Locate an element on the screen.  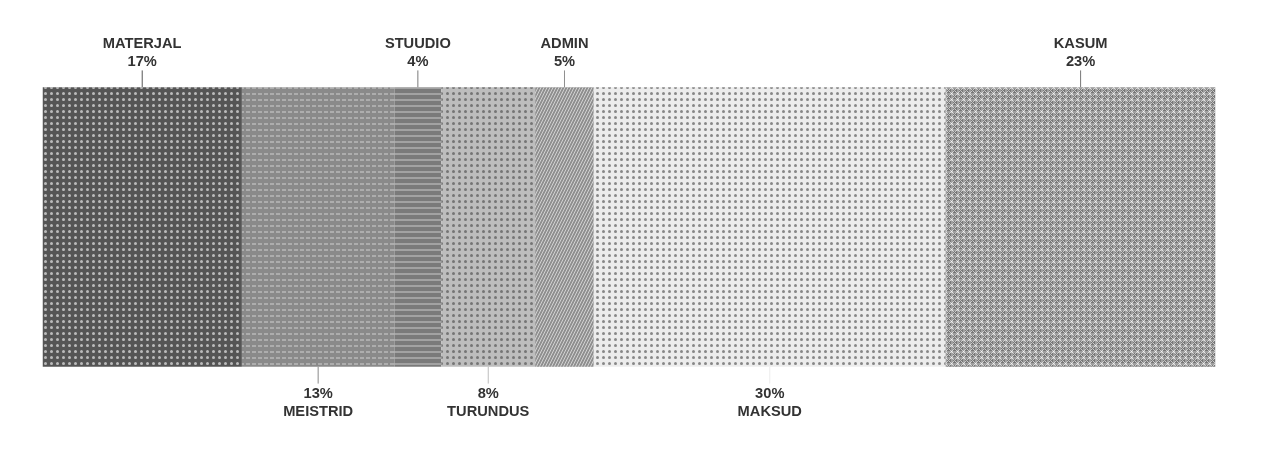
text: MEISTRID is located at coordinates (318, 411).